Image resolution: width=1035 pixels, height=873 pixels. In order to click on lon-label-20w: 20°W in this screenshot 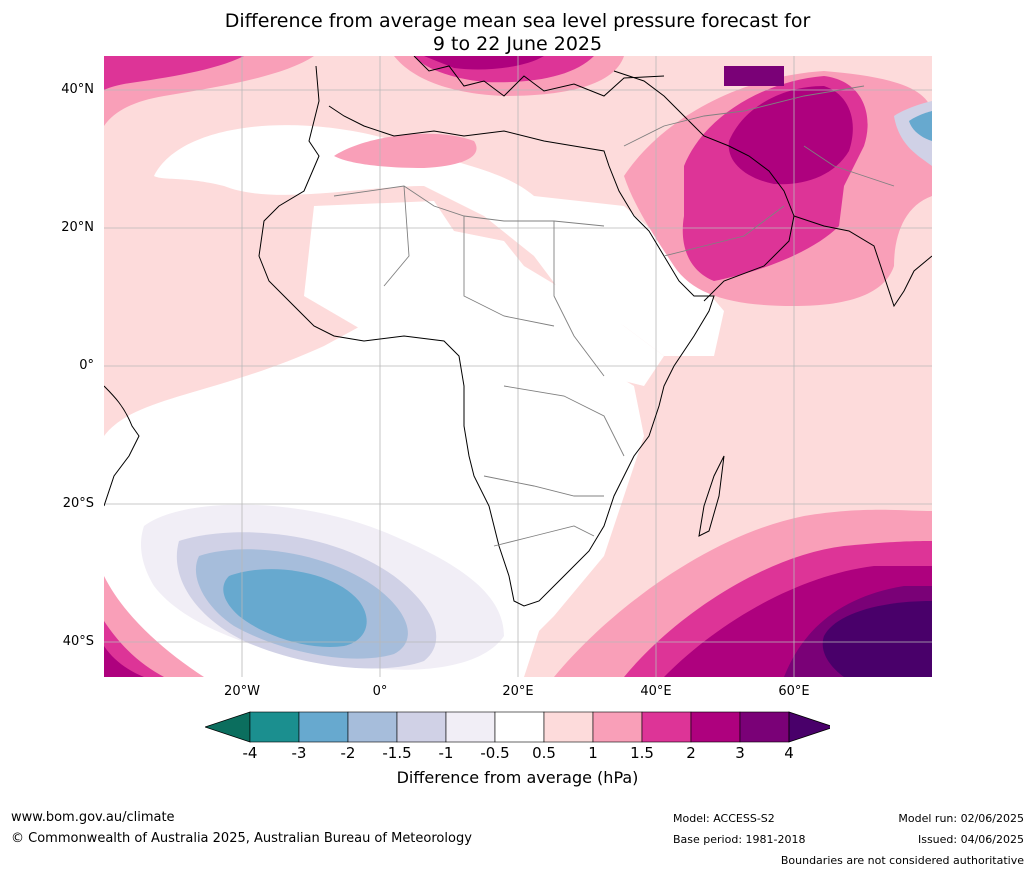, I will do `click(242, 691)`.